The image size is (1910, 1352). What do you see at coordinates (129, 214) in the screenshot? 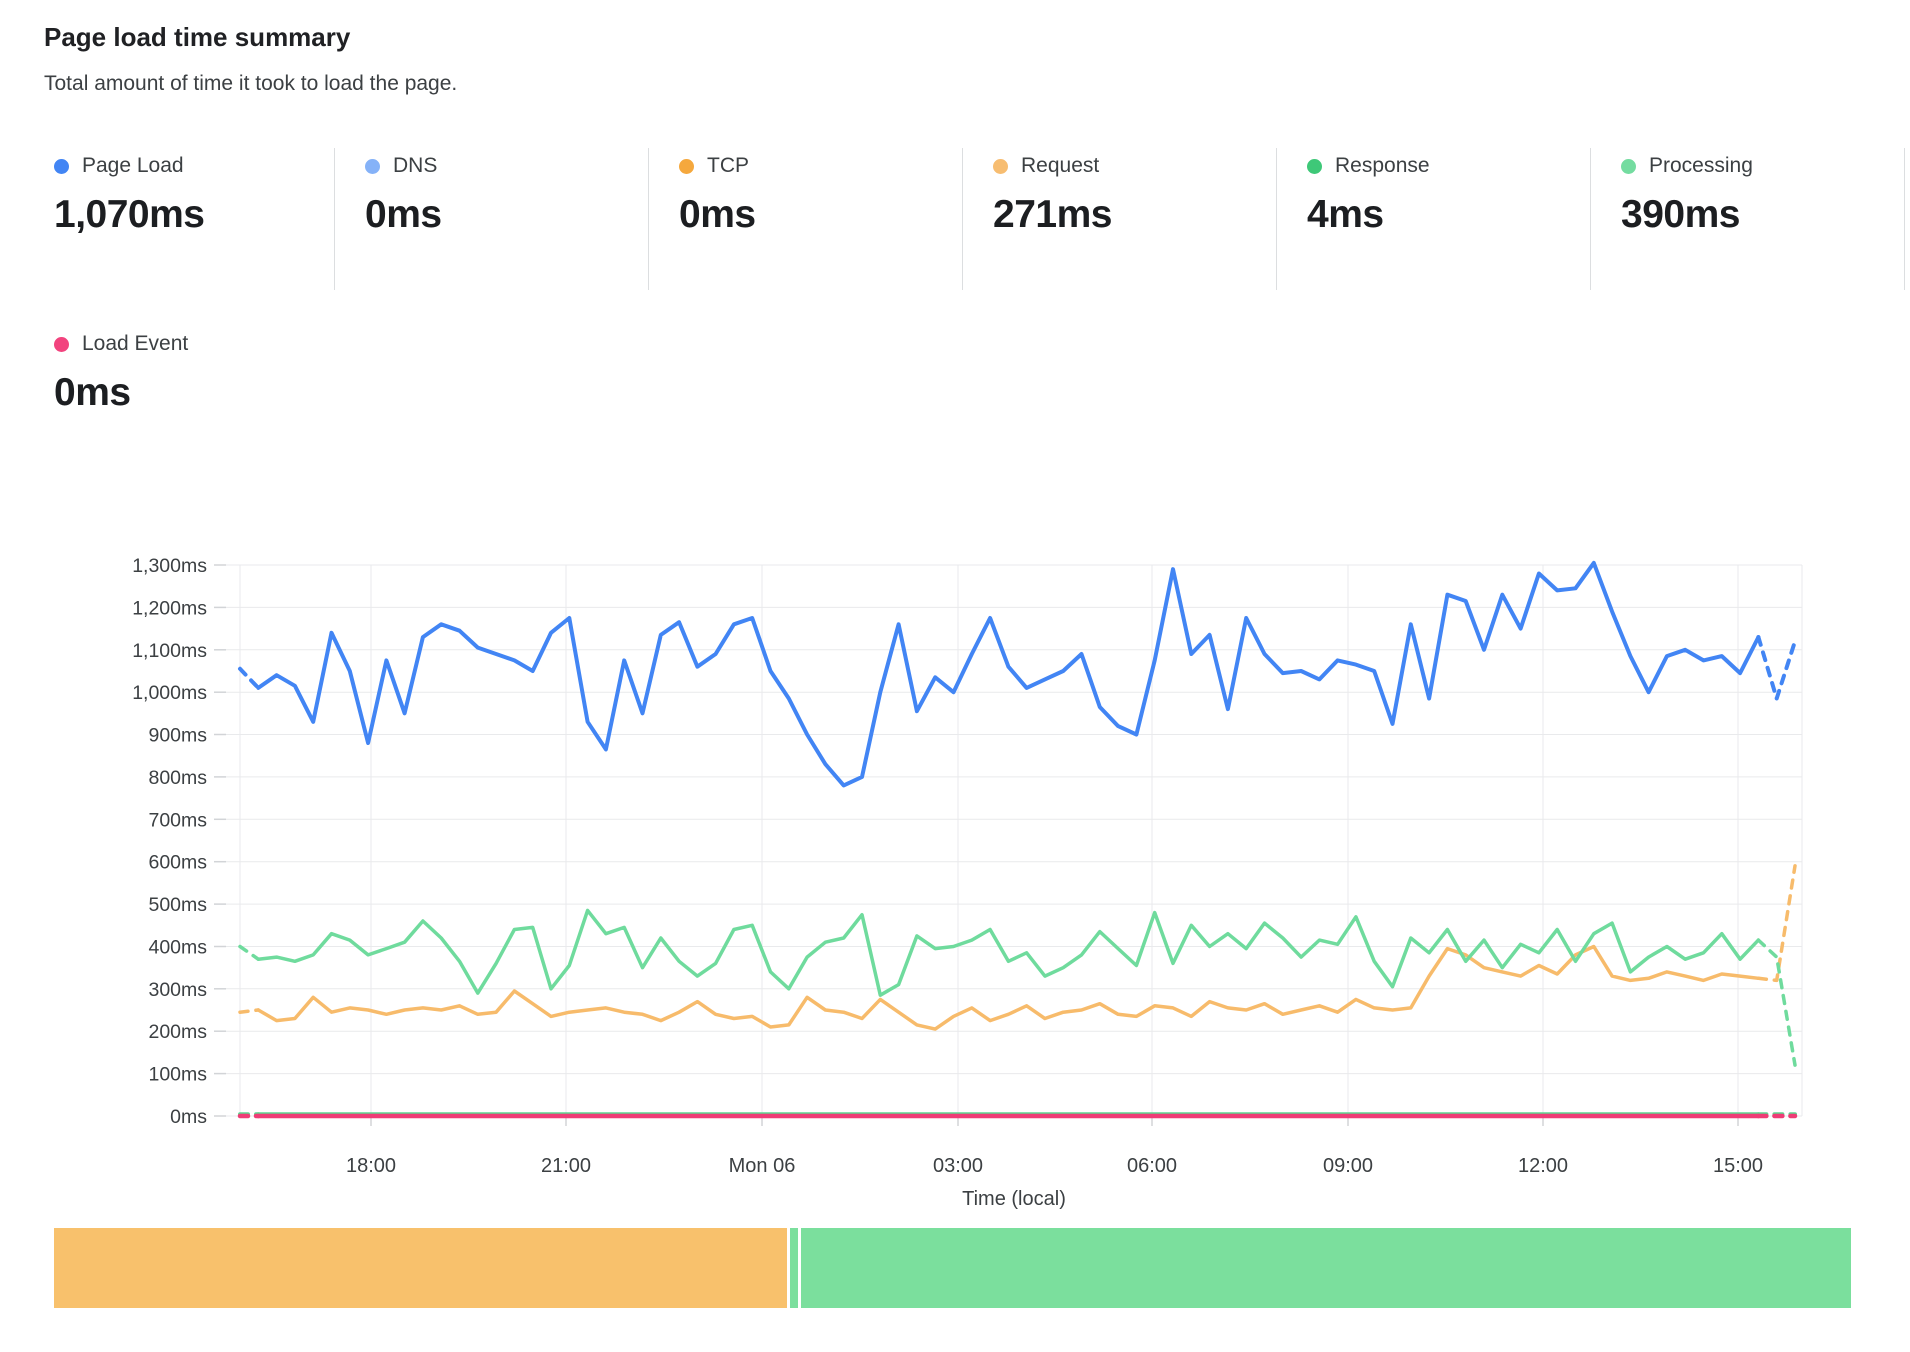
I see `metric-value: 1,070ms` at bounding box center [129, 214].